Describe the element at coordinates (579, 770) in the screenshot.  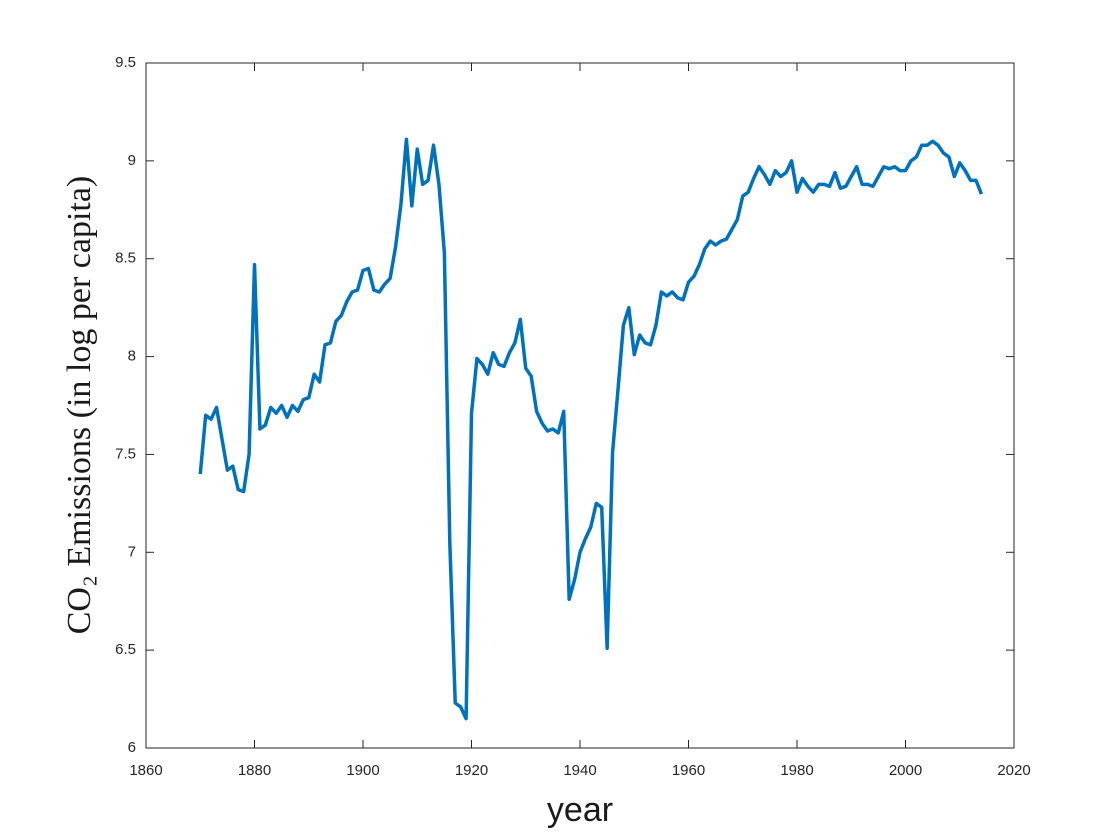
I see `x-tick-label: 1940` at that location.